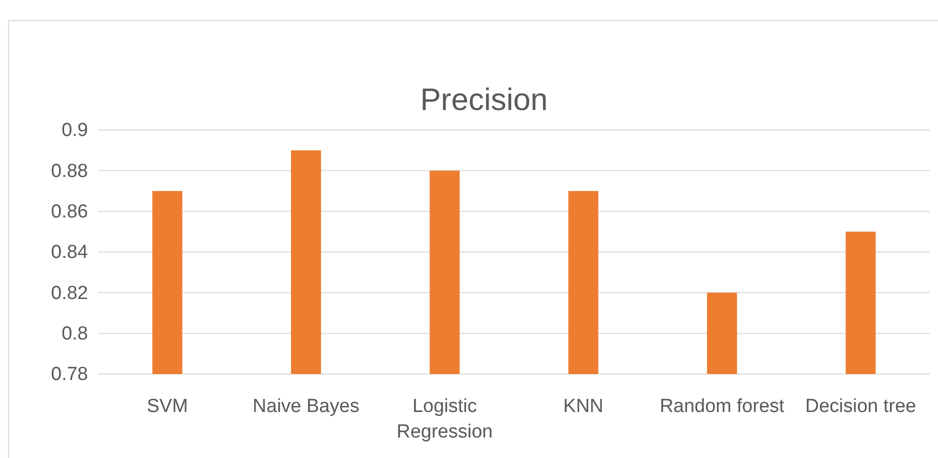 The image size is (938, 458). What do you see at coordinates (484, 99) in the screenshot?
I see `chart-title: Precision` at bounding box center [484, 99].